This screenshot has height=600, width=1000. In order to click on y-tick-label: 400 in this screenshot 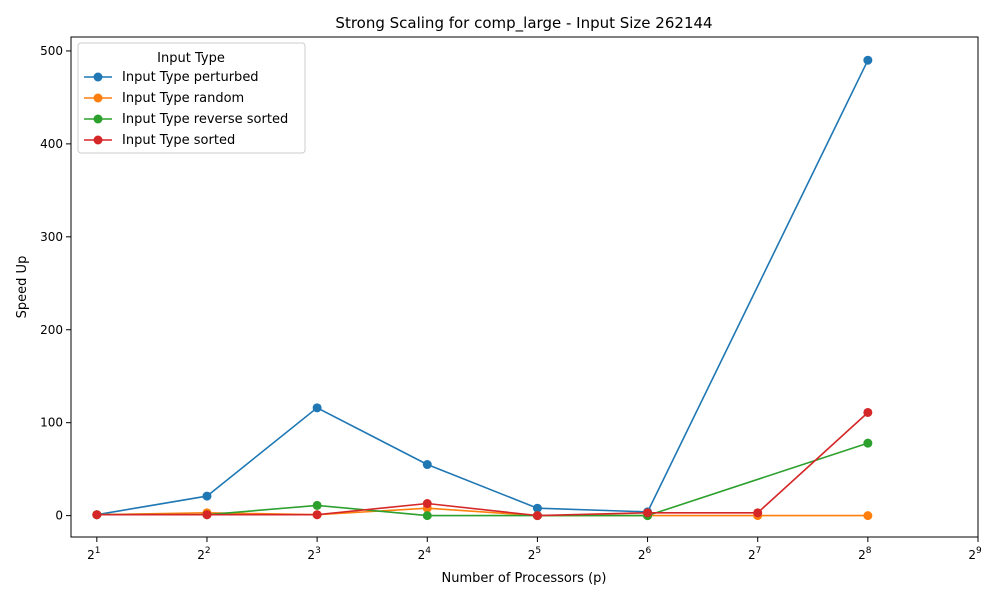, I will do `click(51, 144)`.